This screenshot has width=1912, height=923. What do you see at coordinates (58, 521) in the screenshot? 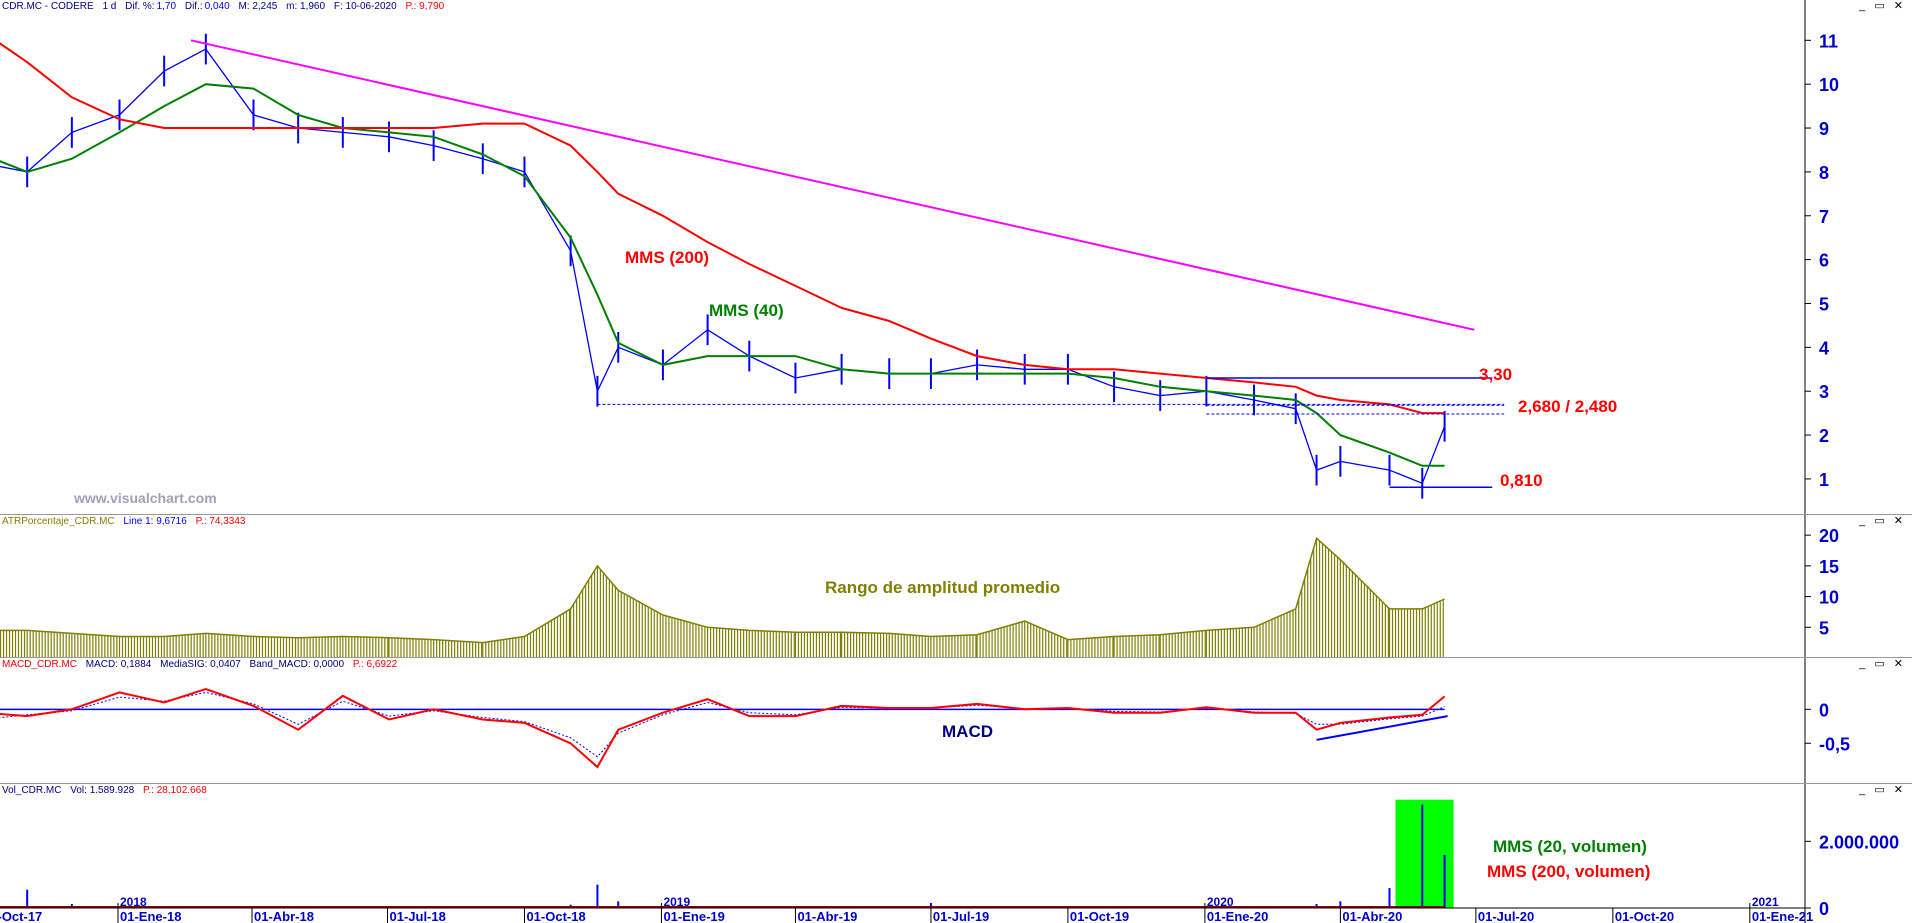
I see `atr-name: ATRPorcentaje_CDR.MC` at bounding box center [58, 521].